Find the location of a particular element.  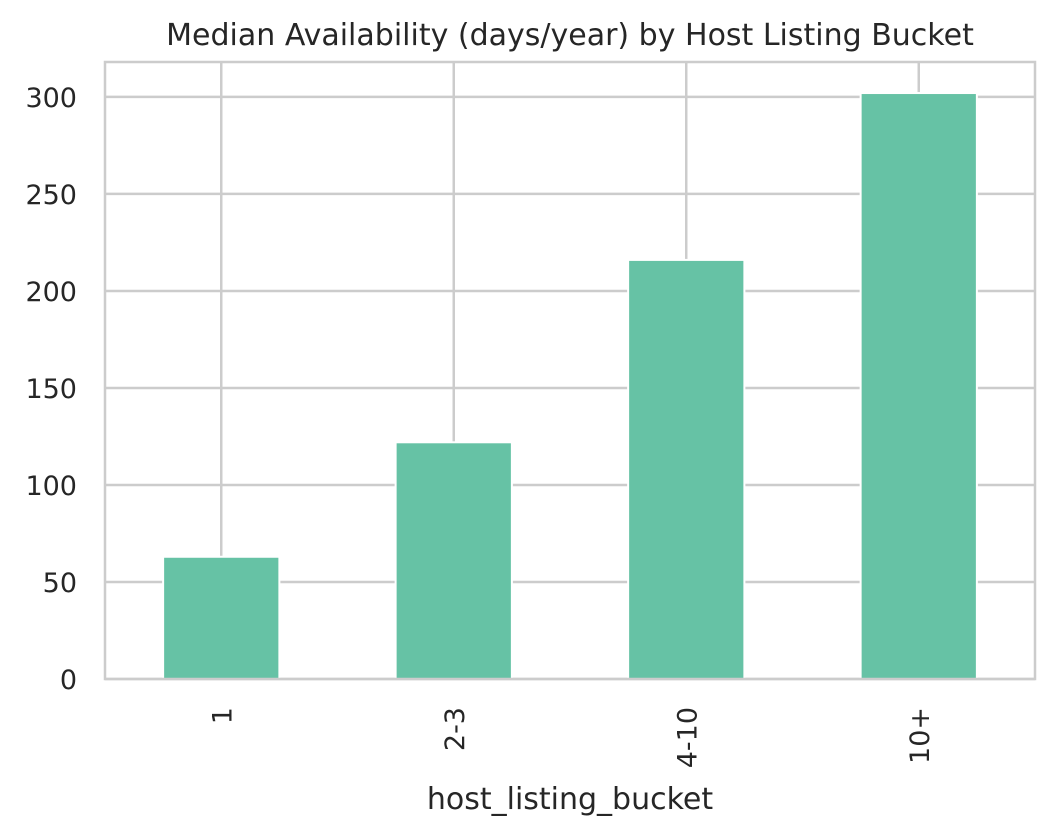

y-tick-labels: 0 50 100 150 200 250 300 is located at coordinates (51, 389).